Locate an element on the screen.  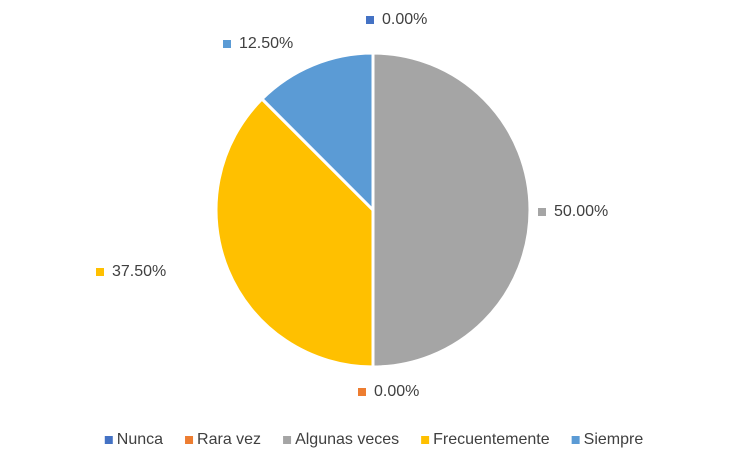
data-label: 12.50% is located at coordinates (266, 43).